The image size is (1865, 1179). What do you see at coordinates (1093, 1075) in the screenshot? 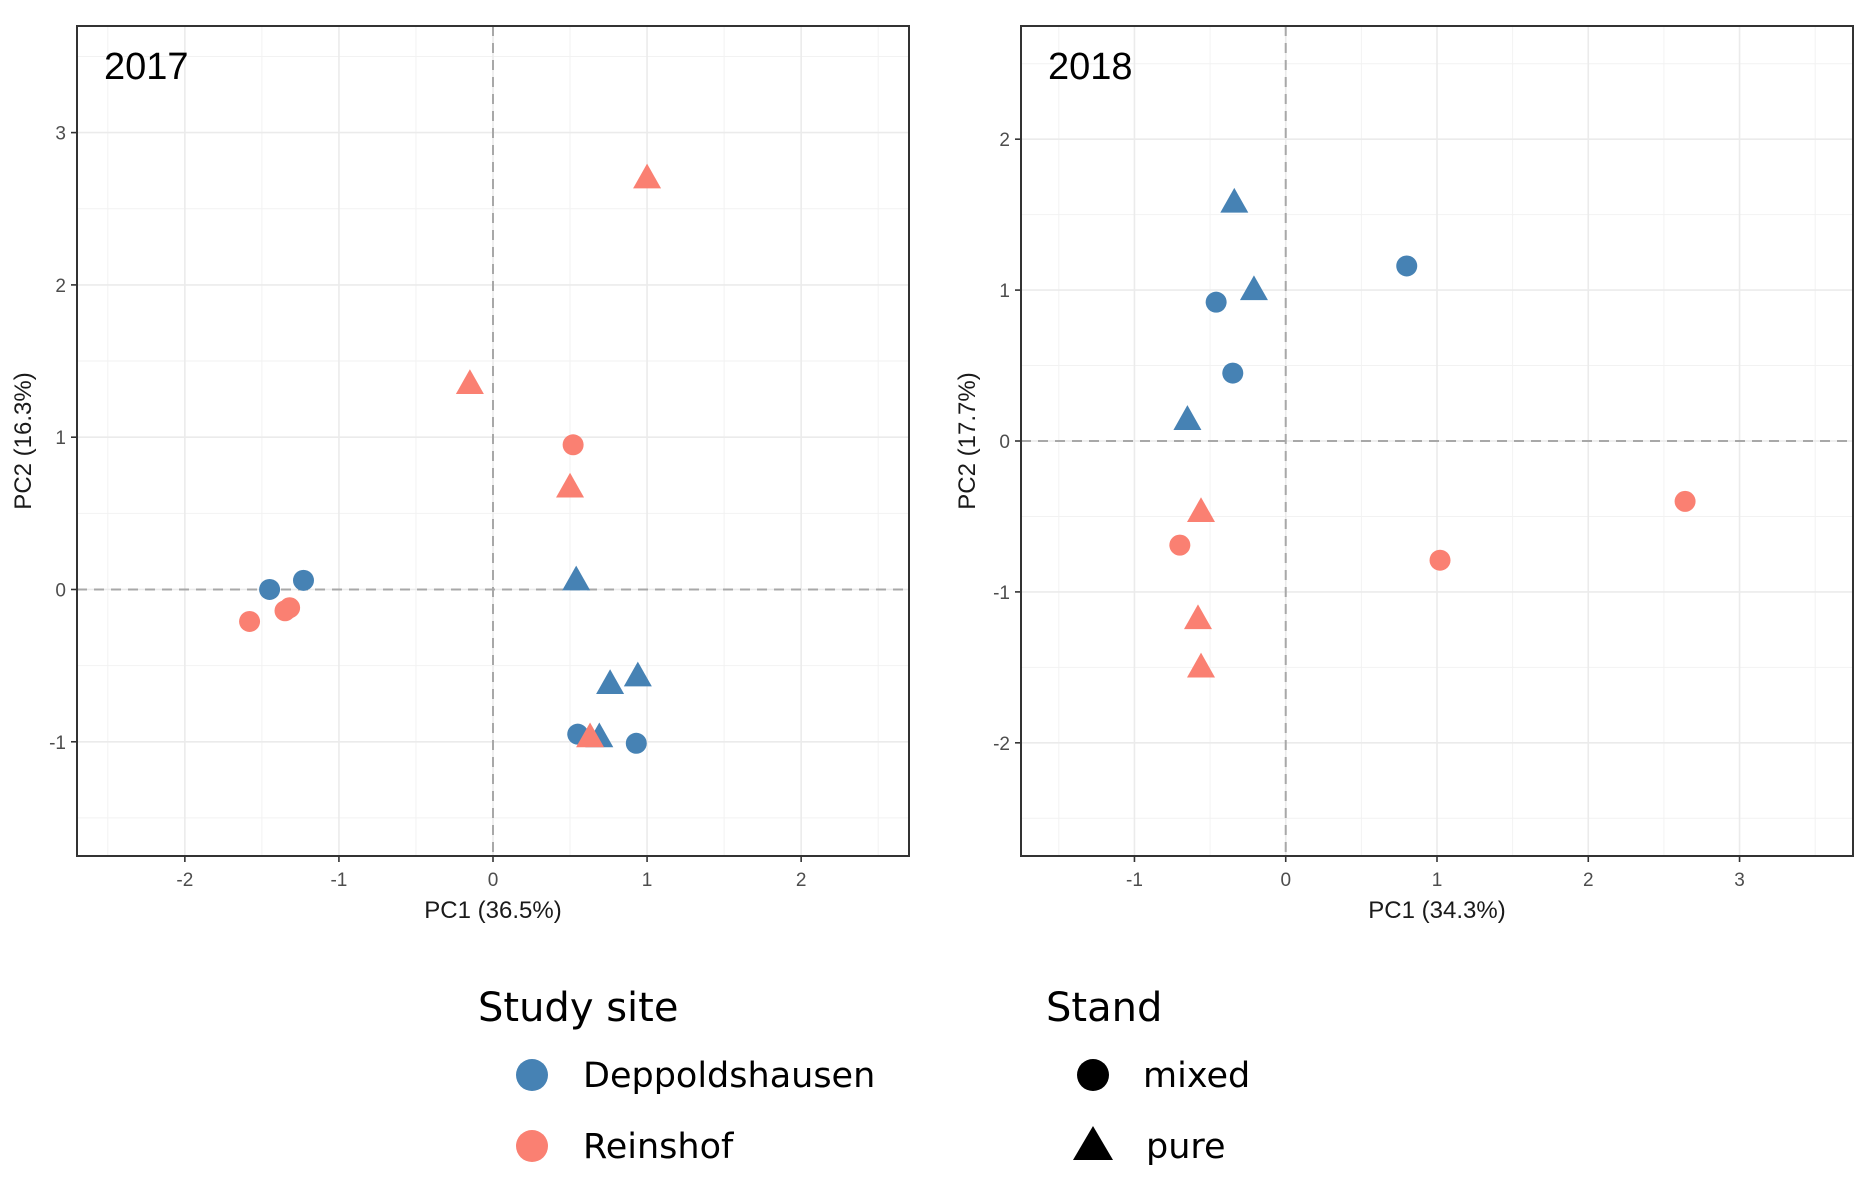
I see `legend-stand-mixed-key` at bounding box center [1093, 1075].